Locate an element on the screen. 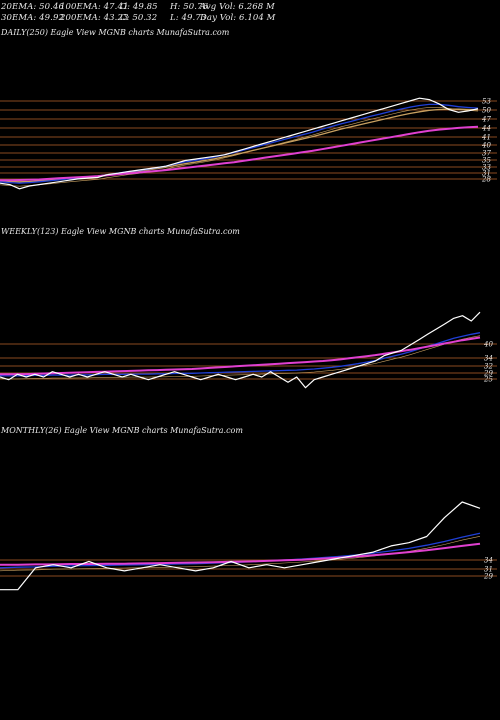 The height and width of the screenshot is (720, 500). y-tick-label: 44 is located at coordinates (486, 129).